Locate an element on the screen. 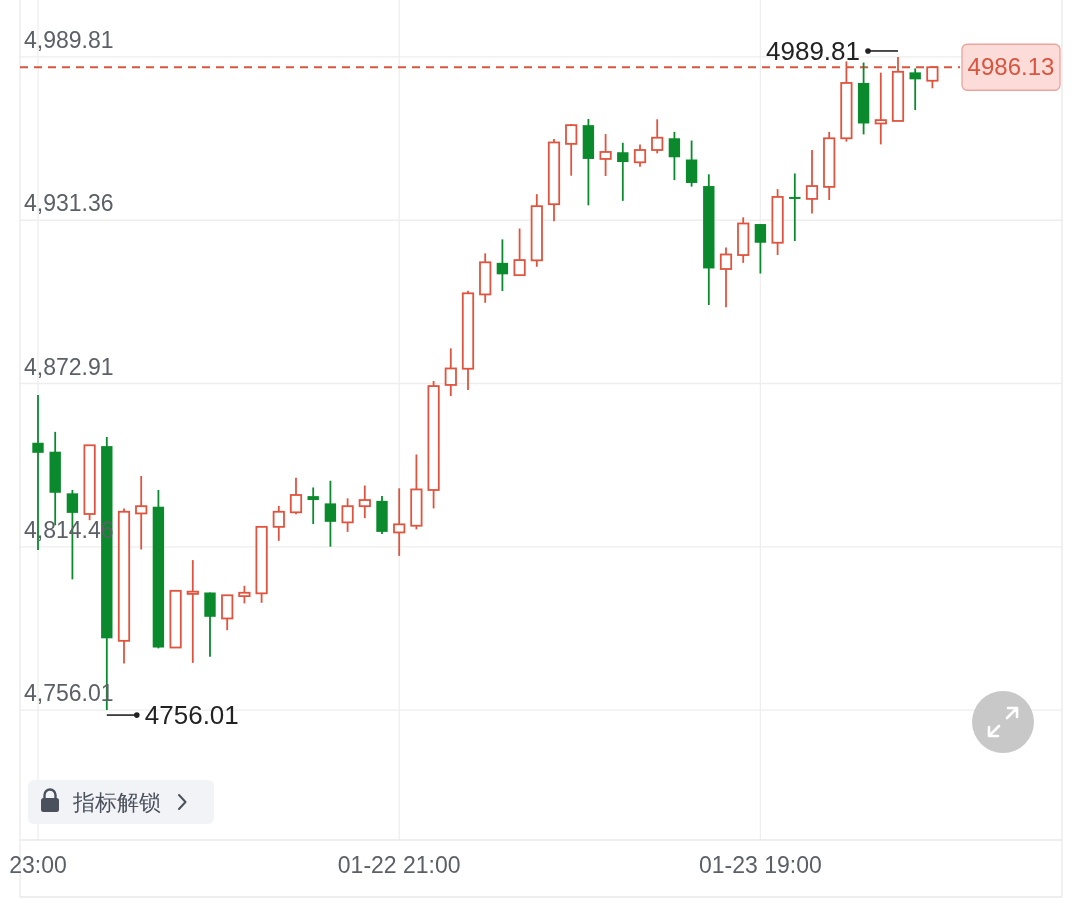  annotation: 4756.01 is located at coordinates (191, 715).